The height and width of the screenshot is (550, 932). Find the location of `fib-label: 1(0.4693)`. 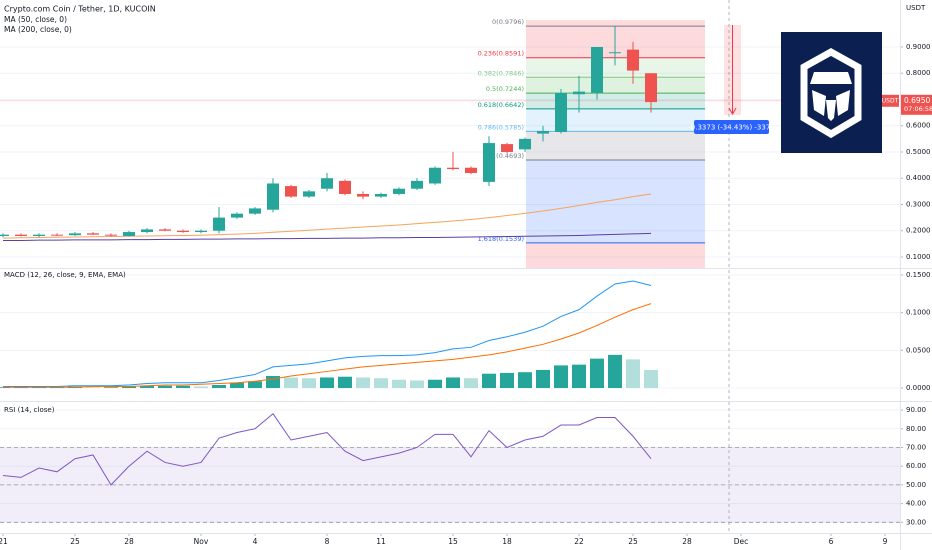

fib-label: 1(0.4693) is located at coordinates (508, 156).